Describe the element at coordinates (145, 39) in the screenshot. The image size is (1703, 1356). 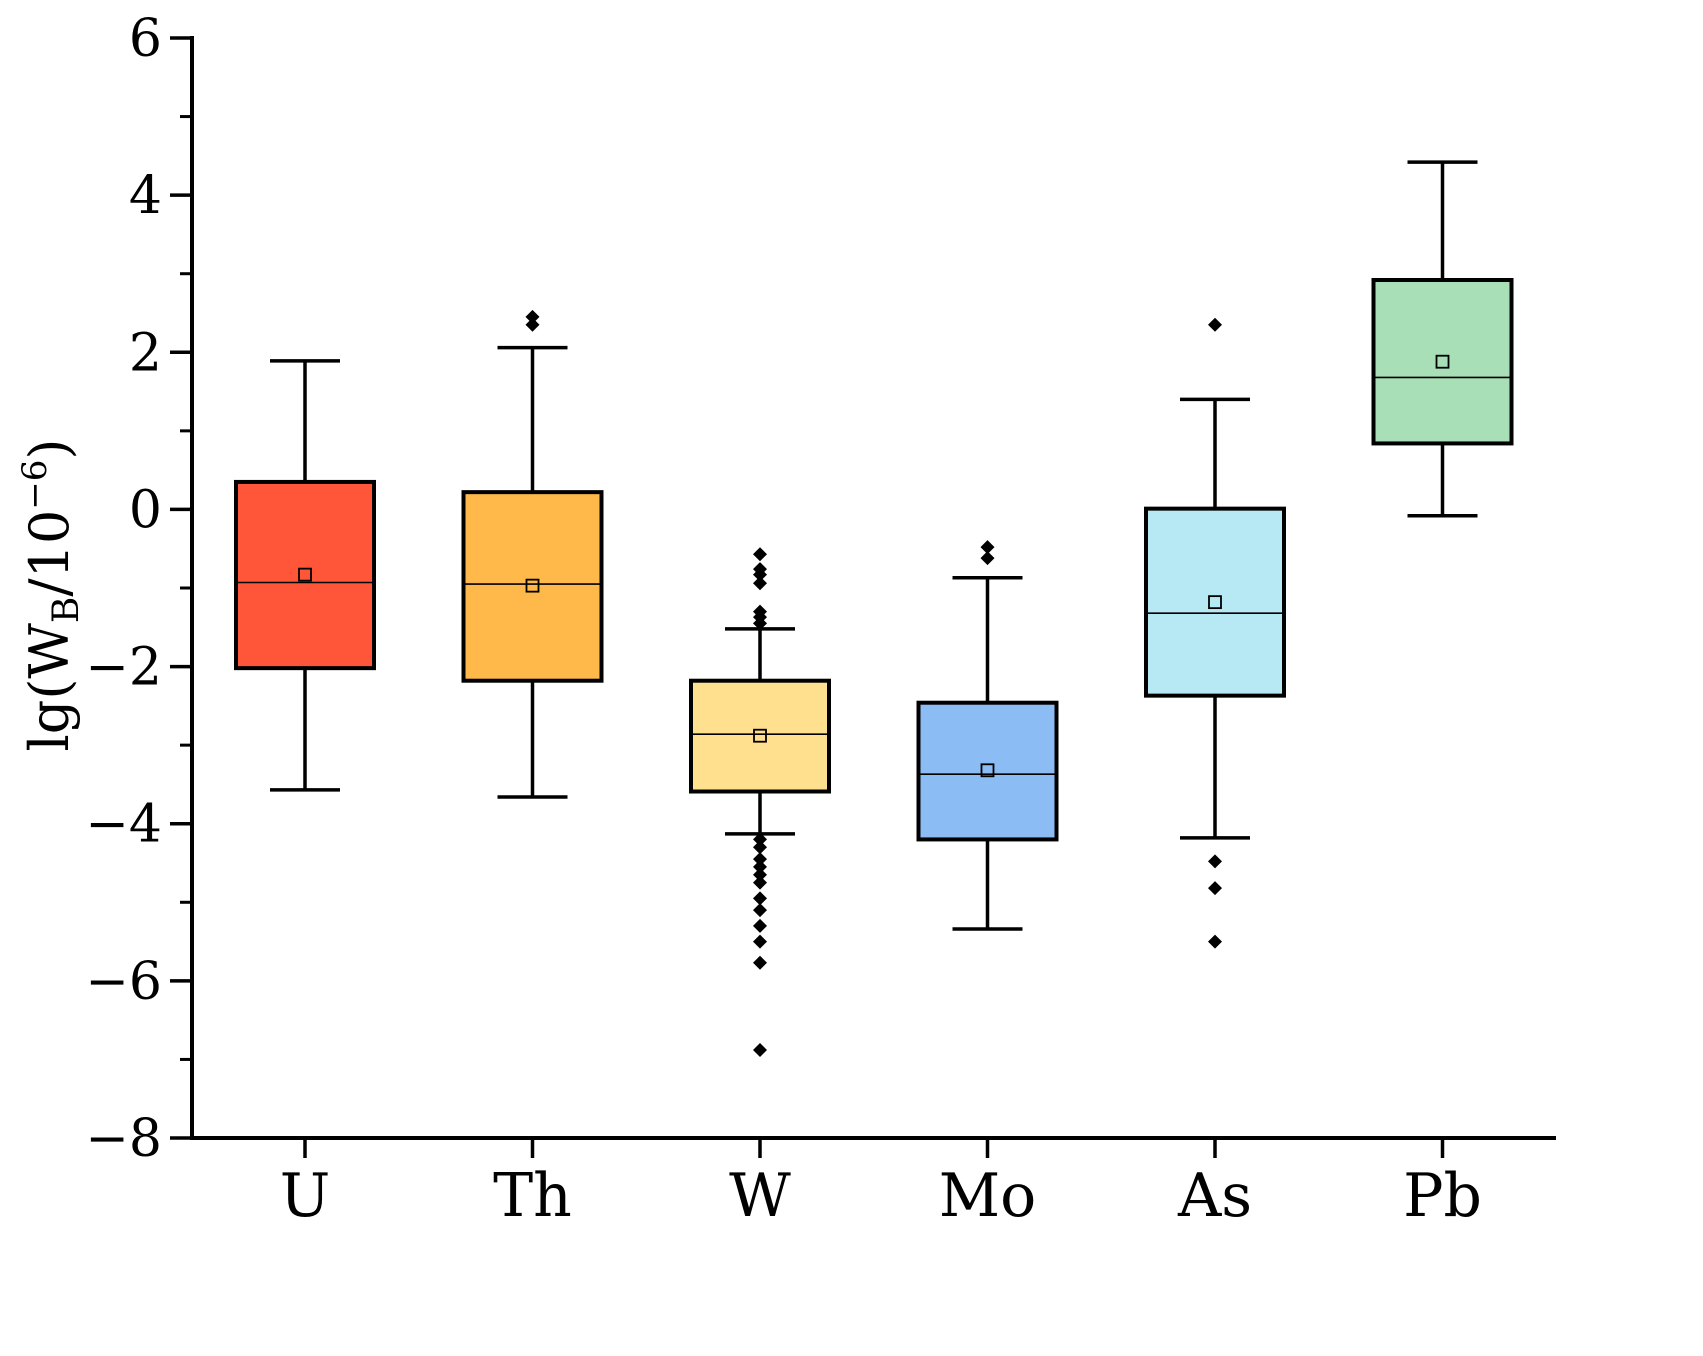
I see `y-tick-label: 6` at that location.